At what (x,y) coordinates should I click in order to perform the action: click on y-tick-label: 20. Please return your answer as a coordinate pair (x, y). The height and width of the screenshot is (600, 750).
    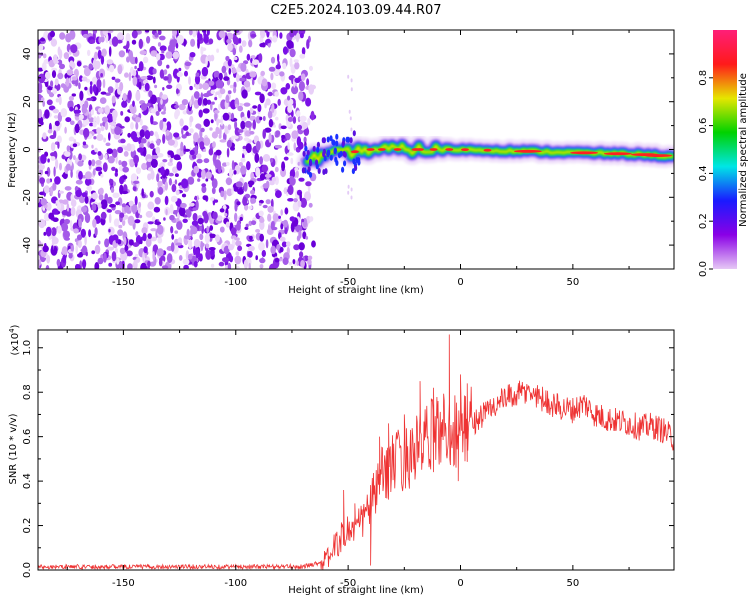
    Looking at the image, I should click on (27, 101).